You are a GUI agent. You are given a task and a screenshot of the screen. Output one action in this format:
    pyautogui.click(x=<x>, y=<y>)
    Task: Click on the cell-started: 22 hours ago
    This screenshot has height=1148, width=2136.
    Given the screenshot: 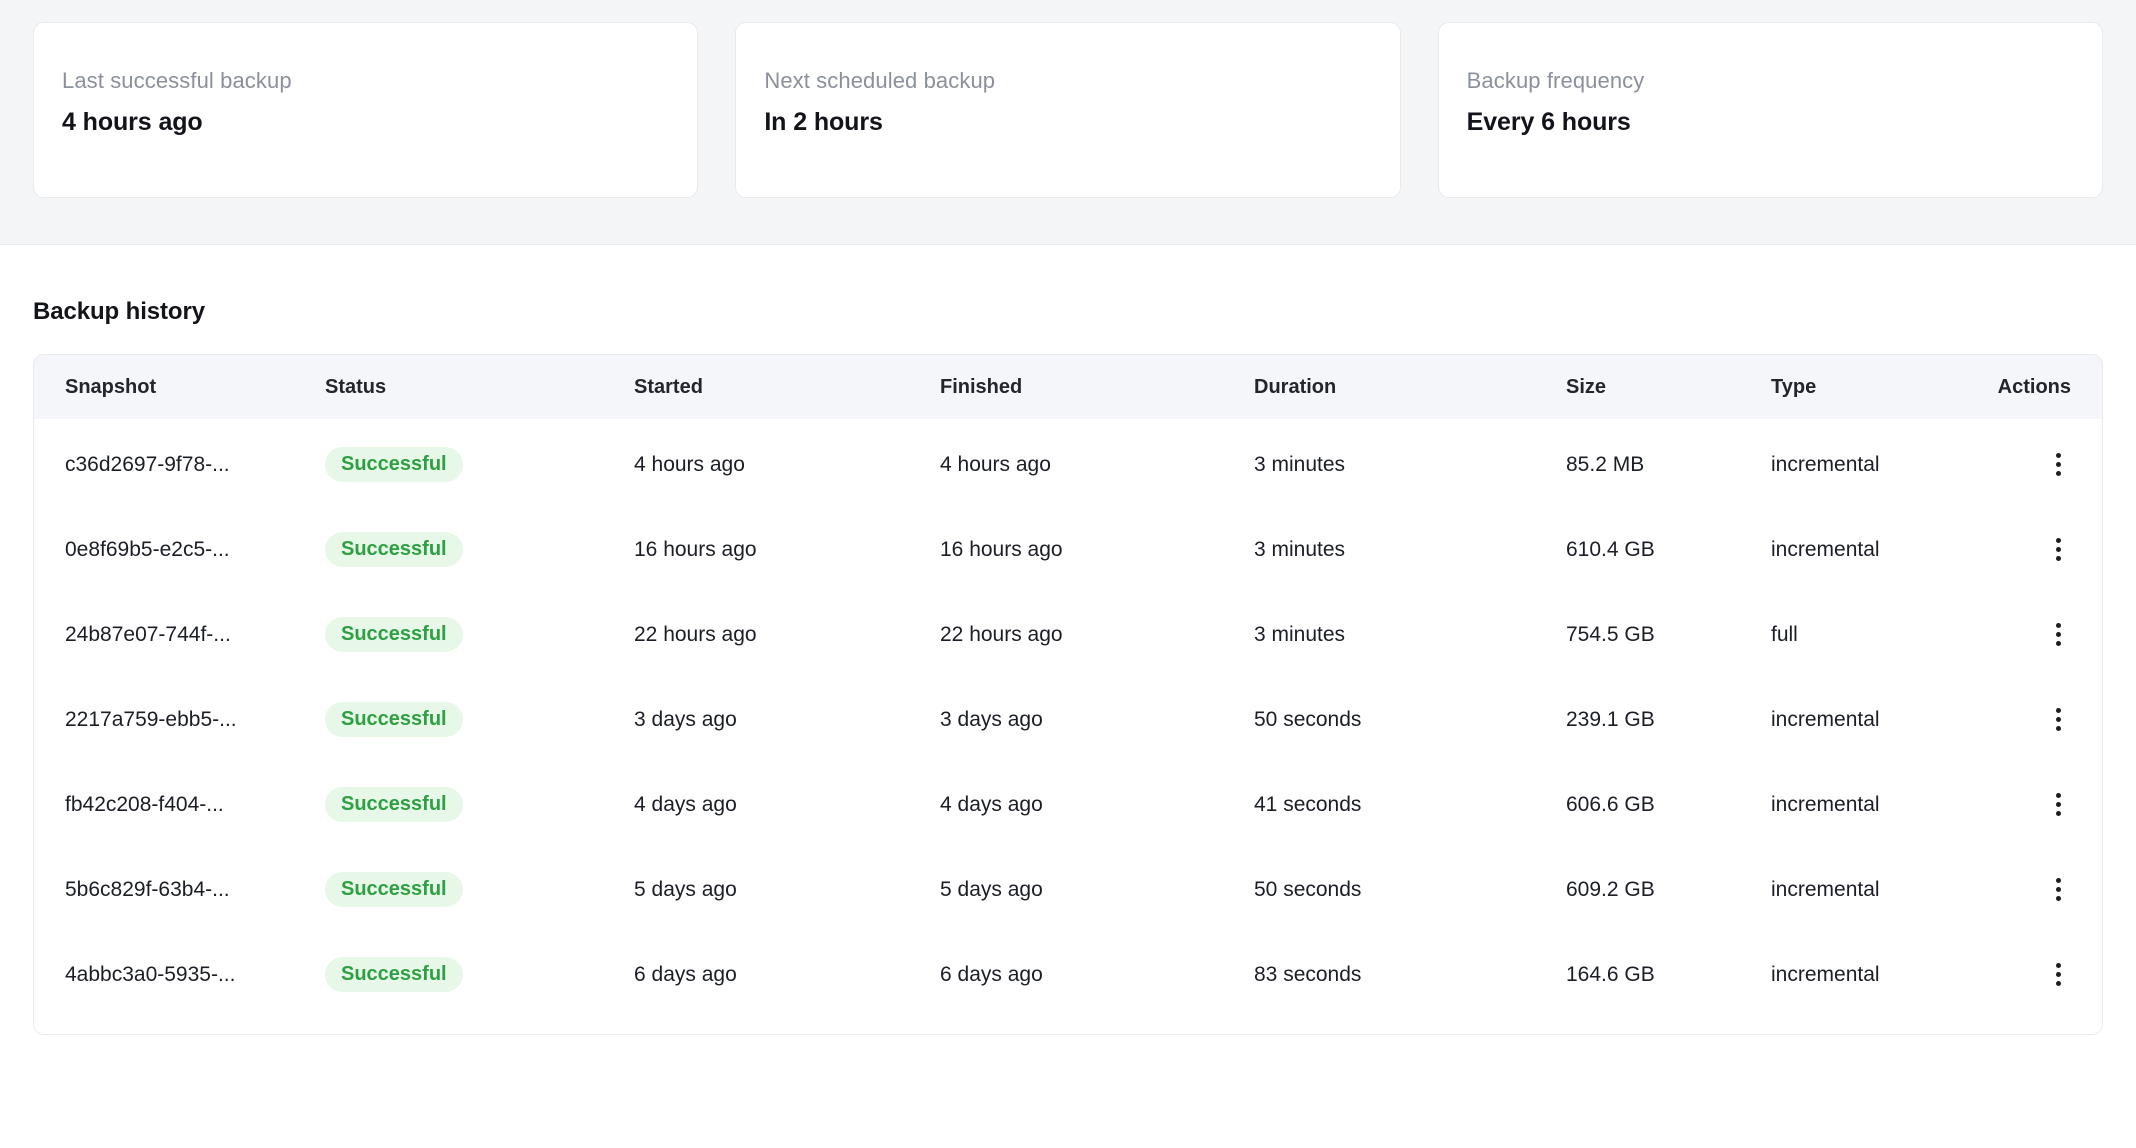 What is the action you would take?
    pyautogui.click(x=695, y=634)
    